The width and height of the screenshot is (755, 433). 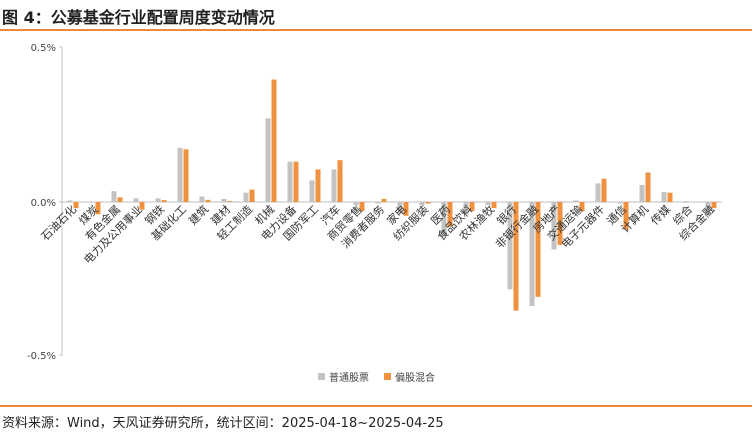 What do you see at coordinates (376, 406) in the screenshot?
I see `footer-rule` at bounding box center [376, 406].